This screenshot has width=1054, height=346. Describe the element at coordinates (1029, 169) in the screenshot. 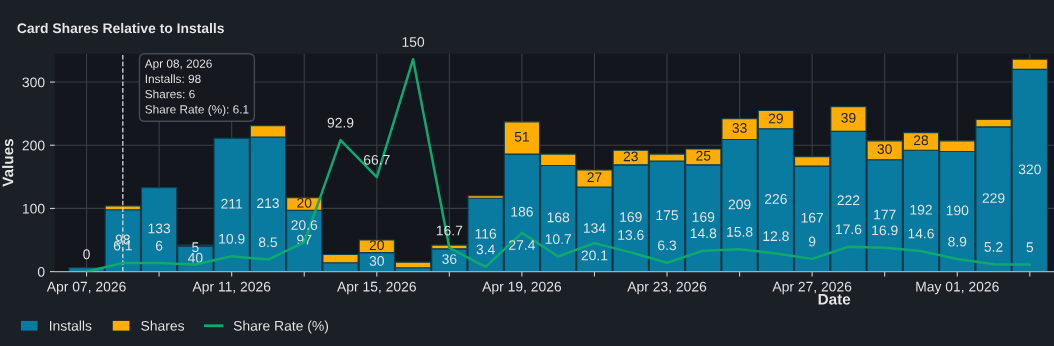

I see `data-label: 320` at that location.